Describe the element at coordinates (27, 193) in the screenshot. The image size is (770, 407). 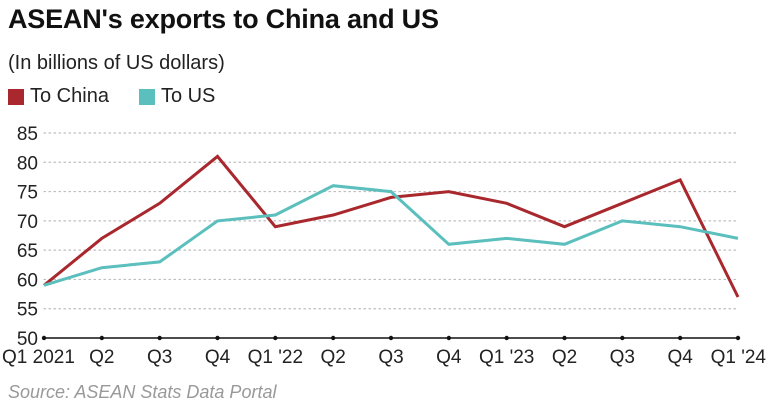
I see `y-tick-label: 75` at that location.